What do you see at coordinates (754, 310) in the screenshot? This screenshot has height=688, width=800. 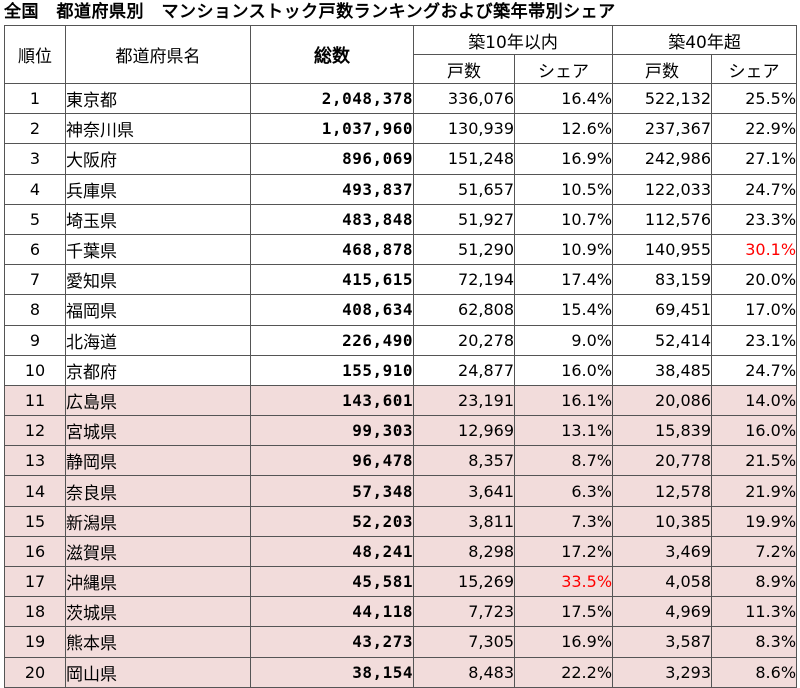 I see `share-40-cell: 17.0%` at bounding box center [754, 310].